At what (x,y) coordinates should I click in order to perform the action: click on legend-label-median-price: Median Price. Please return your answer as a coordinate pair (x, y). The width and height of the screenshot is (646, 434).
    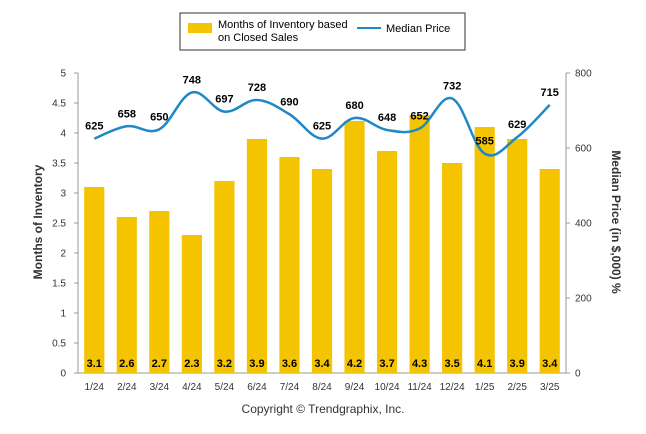
    Looking at the image, I should click on (418, 29).